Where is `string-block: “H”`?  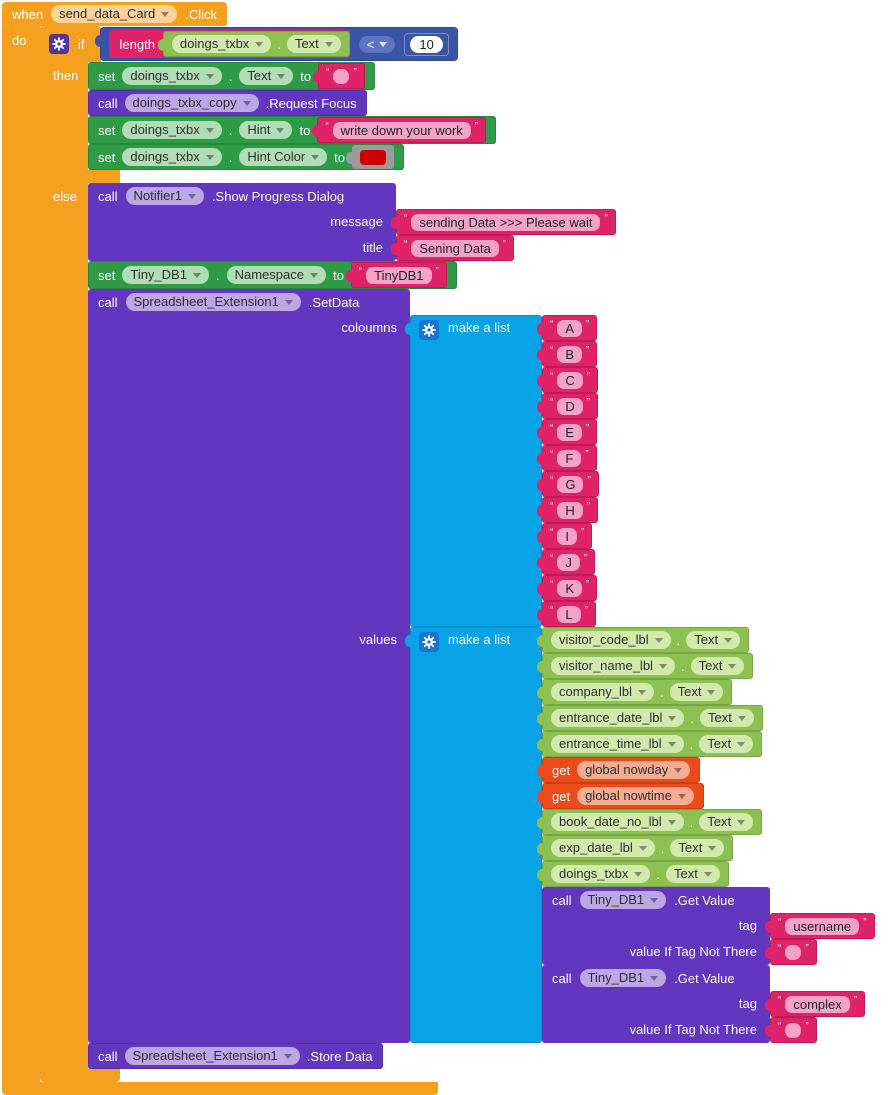
string-block: “H” is located at coordinates (567, 510).